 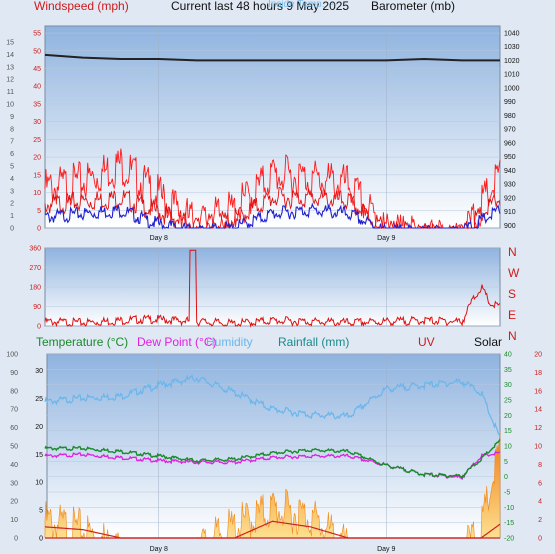 I want to click on beaufort-tick-label: 3, so click(x=12, y=191).